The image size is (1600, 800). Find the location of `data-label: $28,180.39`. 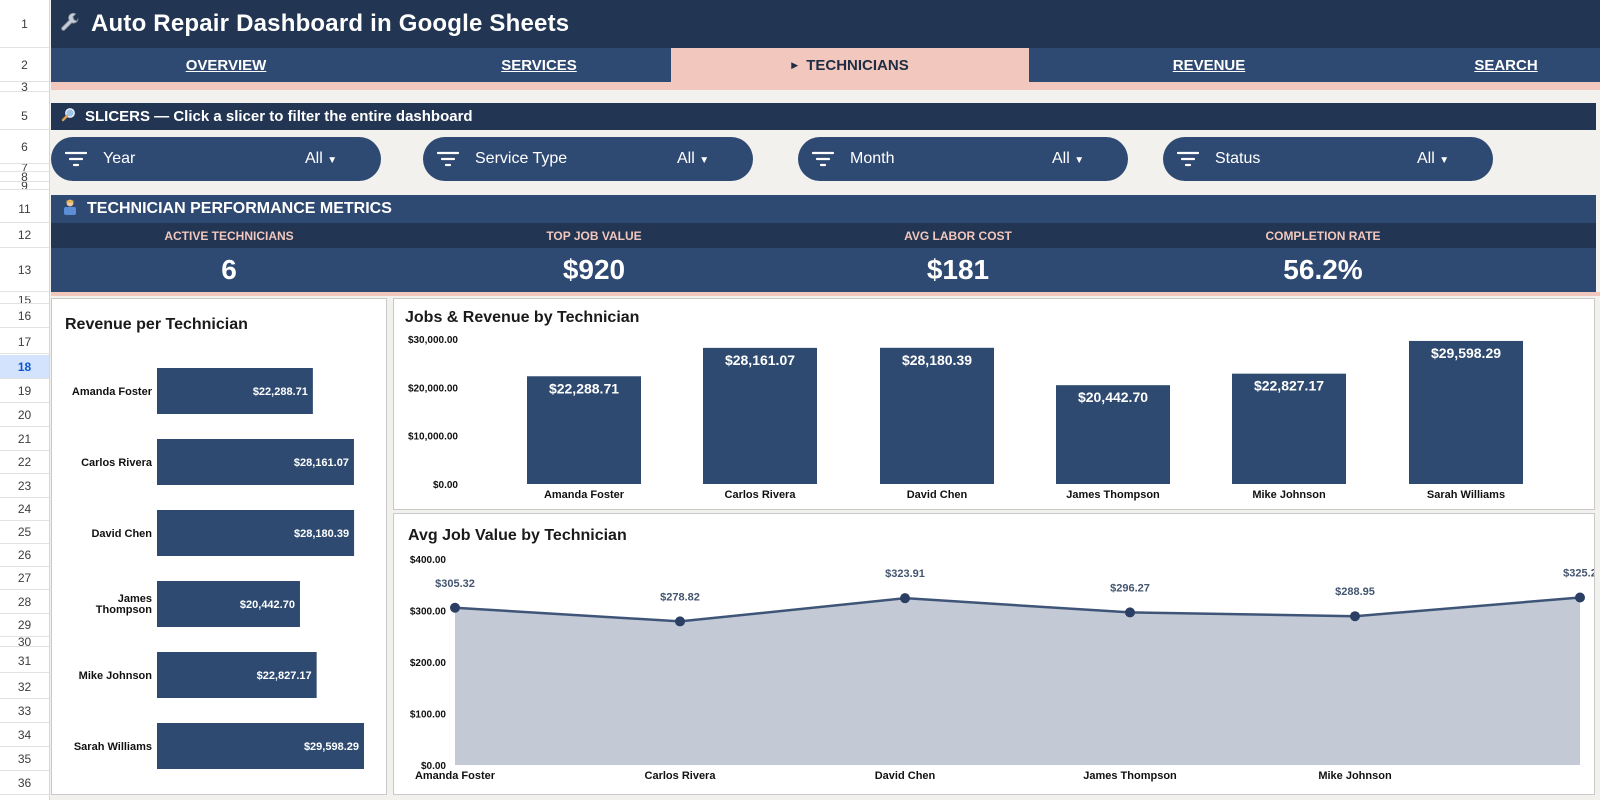

data-label: $28,180.39 is located at coordinates (937, 360).